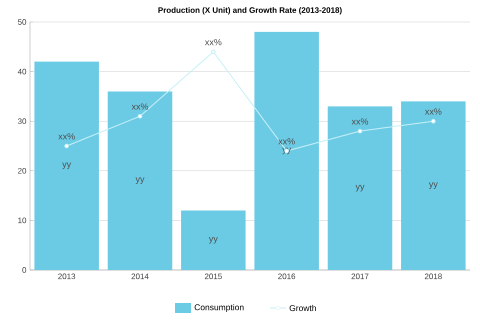 The image size is (480, 320). I want to click on legend-label: Growth, so click(303, 308).